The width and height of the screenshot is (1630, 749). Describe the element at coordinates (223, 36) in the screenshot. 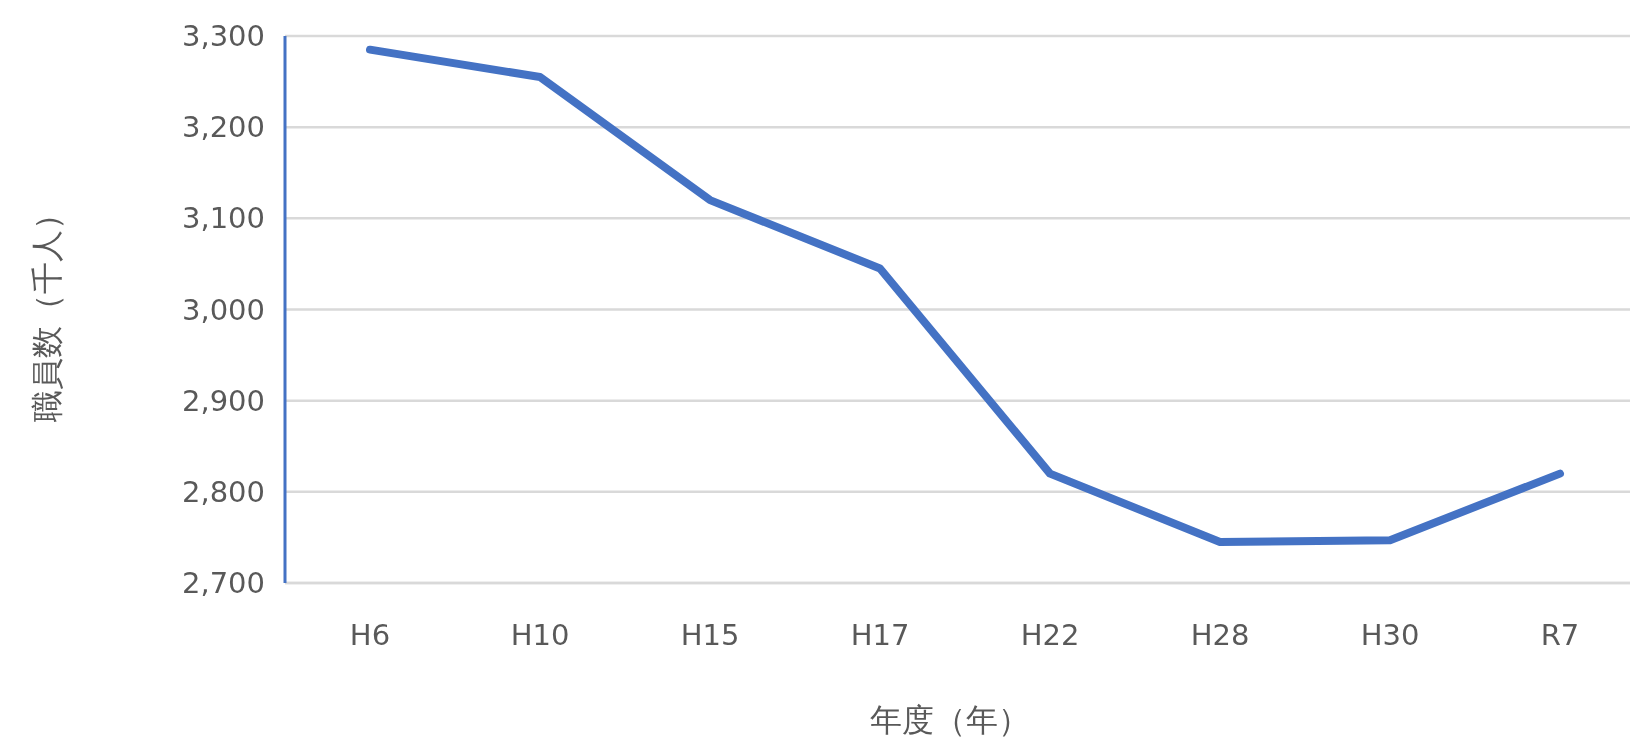

I see `y-tick-label: 3,300` at that location.